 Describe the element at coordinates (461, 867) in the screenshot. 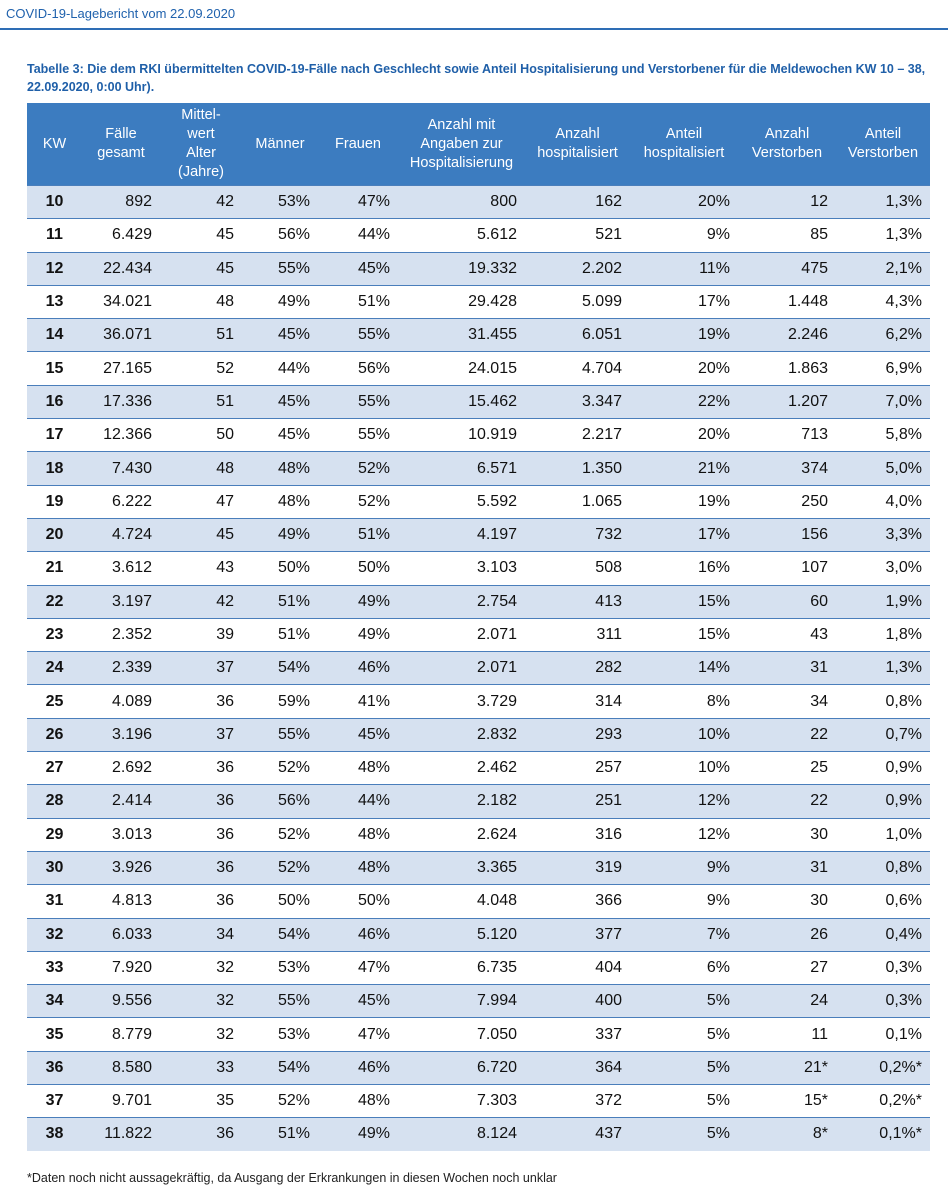

I see `table-cell: 3.365` at that location.